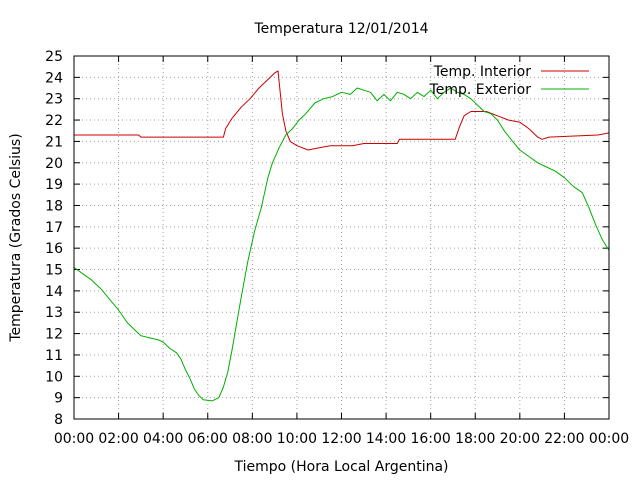  Describe the element at coordinates (16, 237) in the screenshot. I see `y-axis-label: Temperatura (Grados Celsius)` at that location.